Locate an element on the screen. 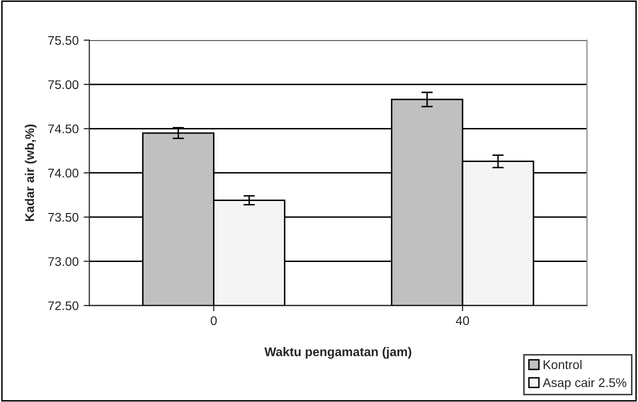 This screenshot has width=638, height=402. y-axis-title: Kadar air (wb,%) is located at coordinates (30, 172).